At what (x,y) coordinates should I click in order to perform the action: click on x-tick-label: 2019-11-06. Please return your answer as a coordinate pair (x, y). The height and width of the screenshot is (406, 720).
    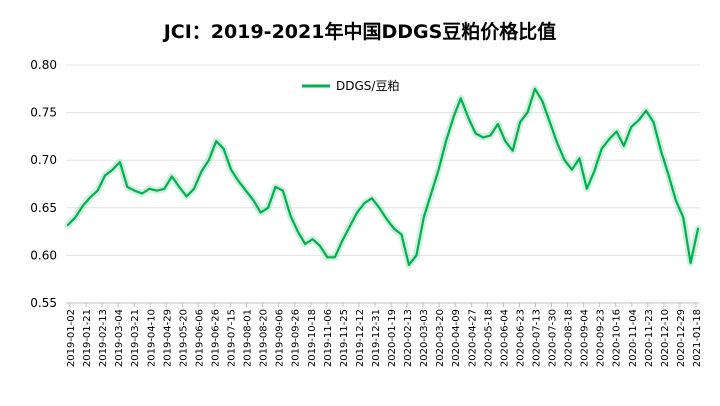
    Looking at the image, I should click on (328, 338).